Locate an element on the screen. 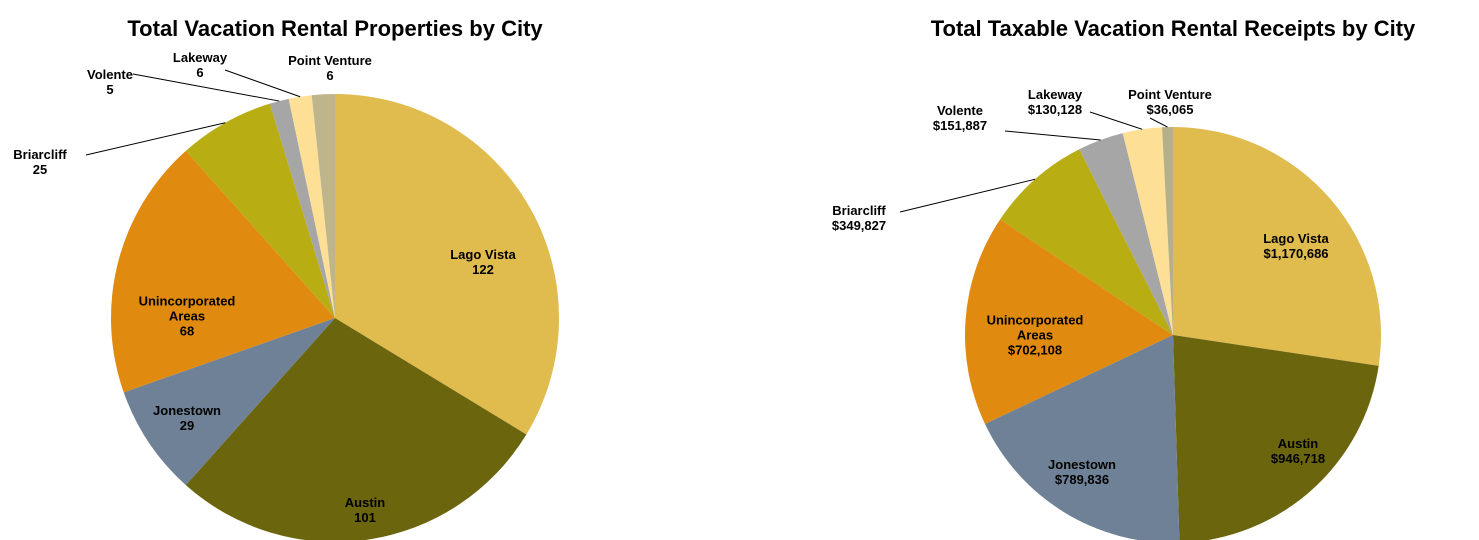  data-label: Unincorporated Areas $702,108 is located at coordinates (1035, 335).